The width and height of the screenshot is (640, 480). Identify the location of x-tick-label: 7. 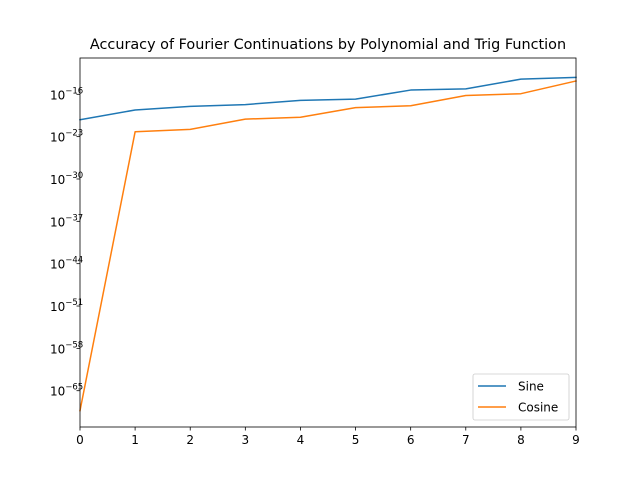
(466, 440).